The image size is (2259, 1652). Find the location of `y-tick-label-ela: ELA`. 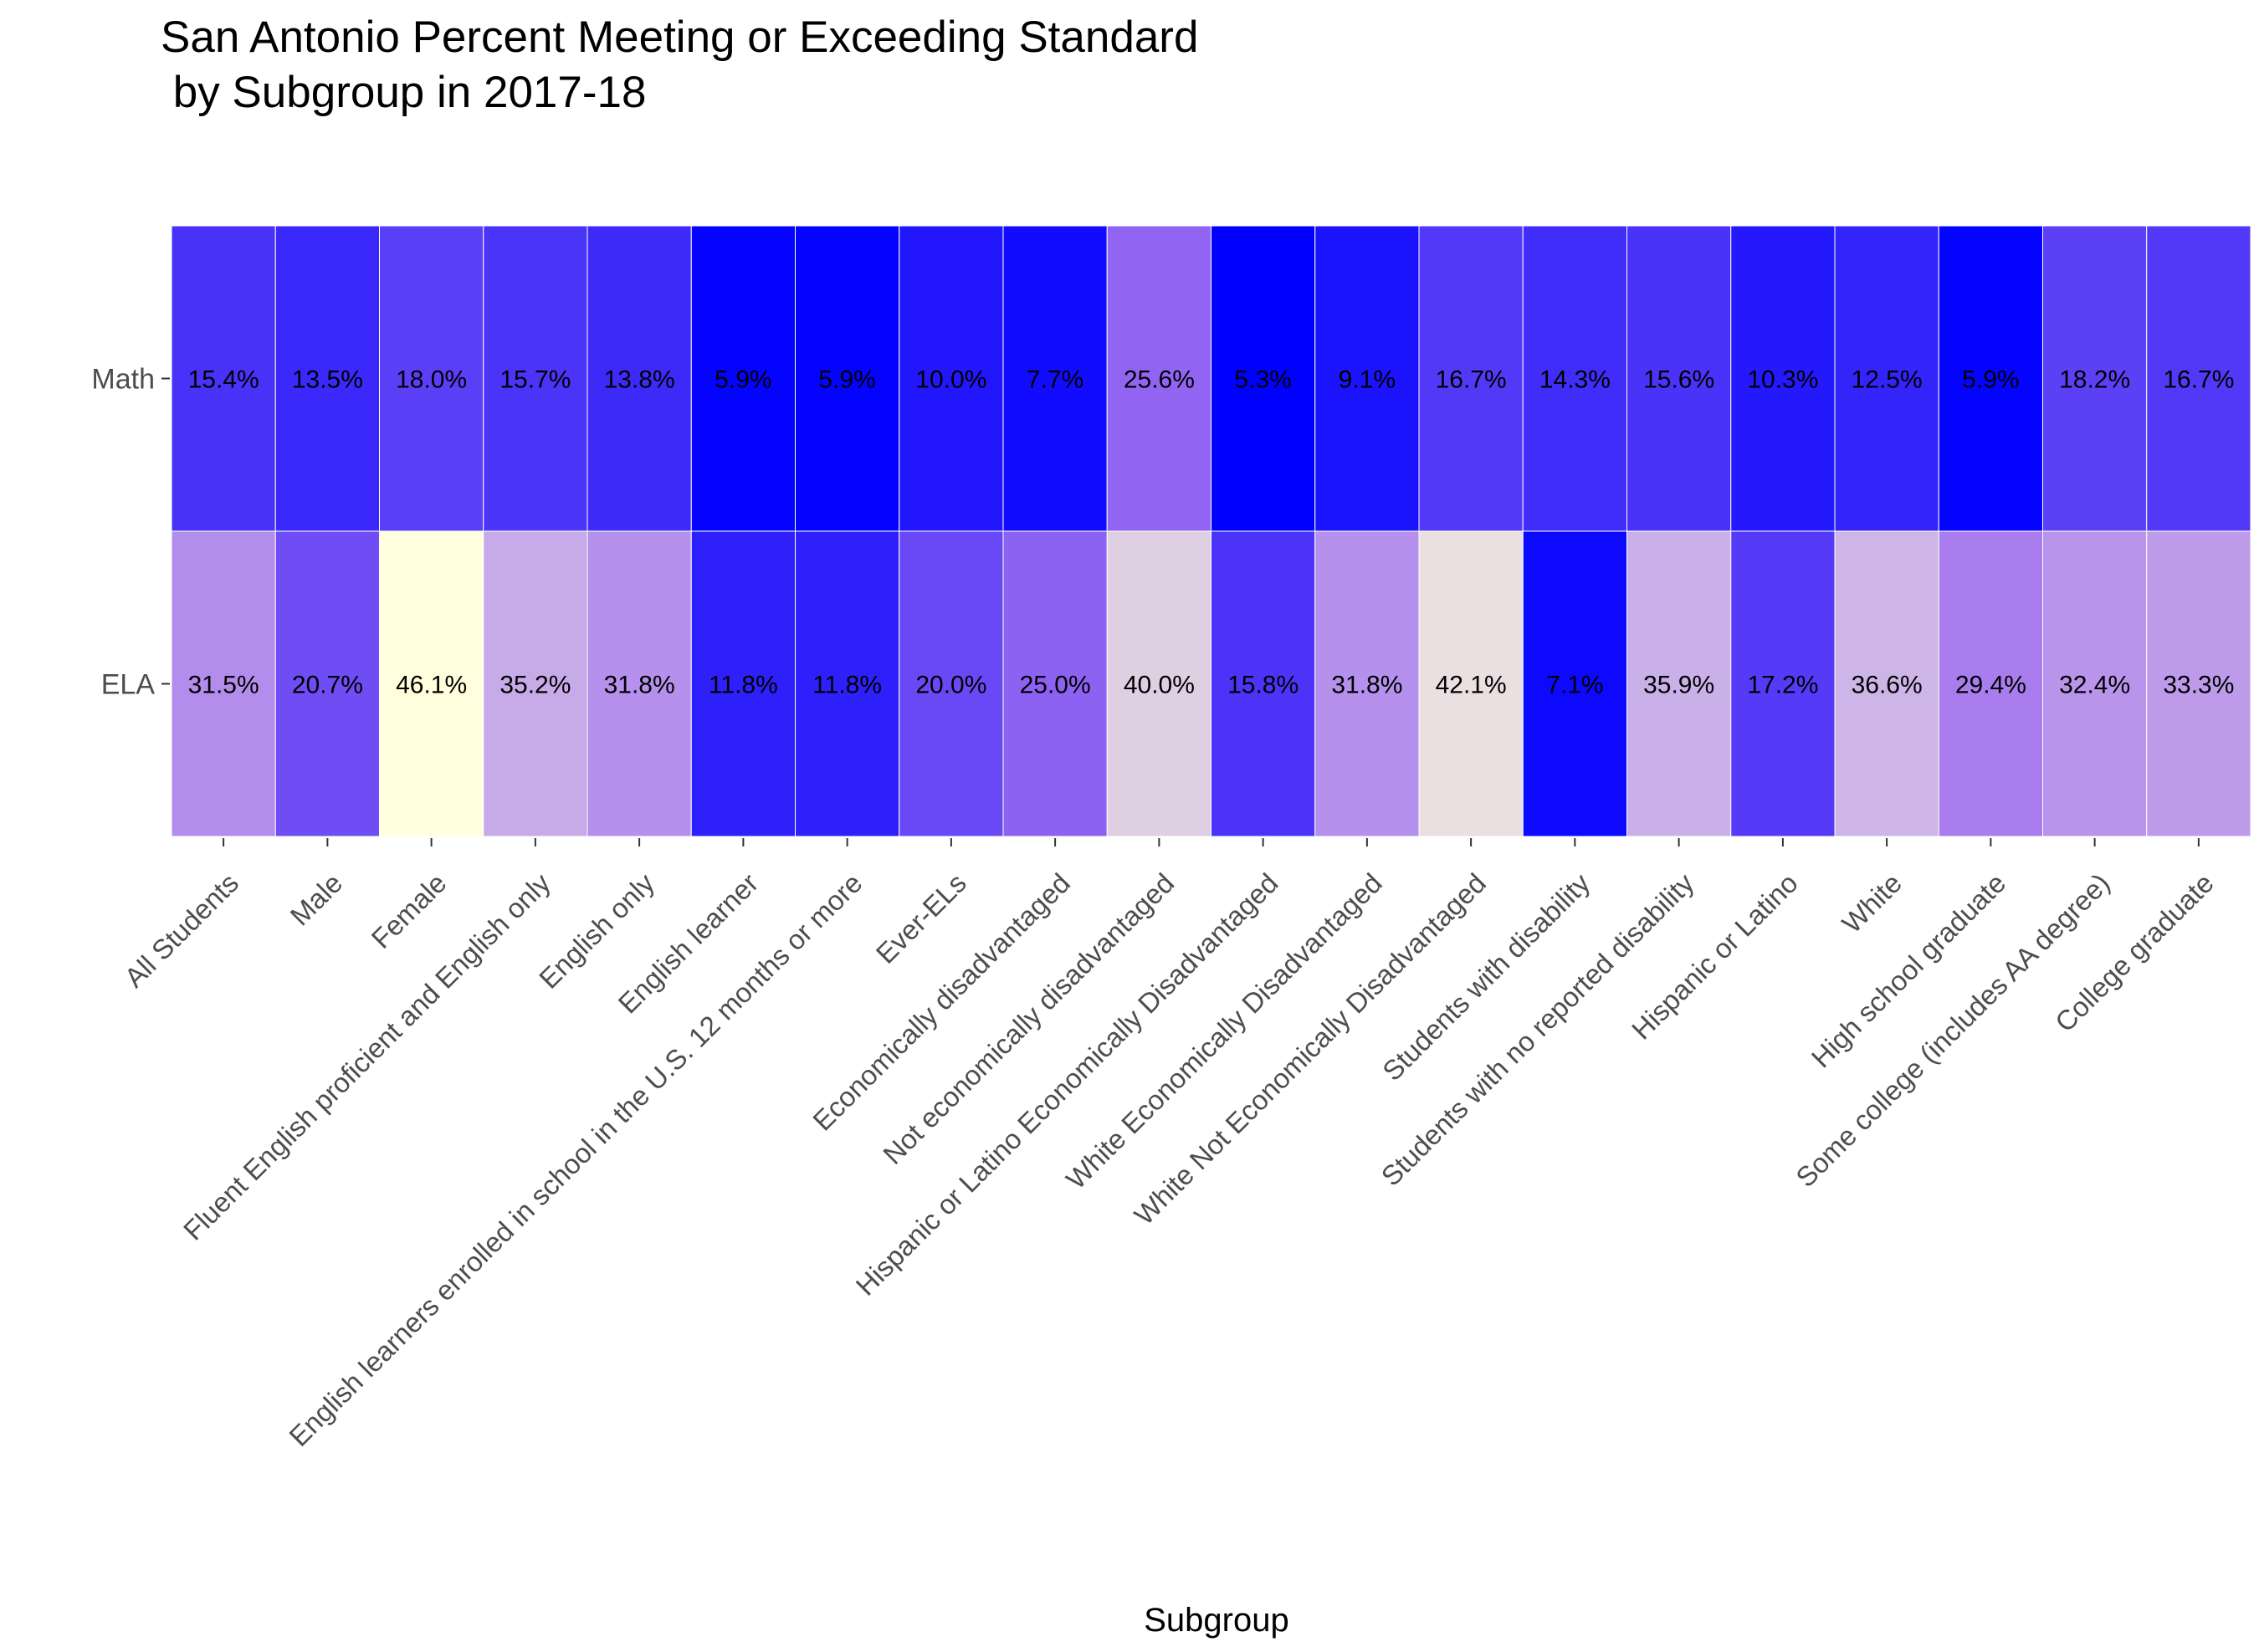

y-tick-label-ela: ELA is located at coordinates (128, 685).